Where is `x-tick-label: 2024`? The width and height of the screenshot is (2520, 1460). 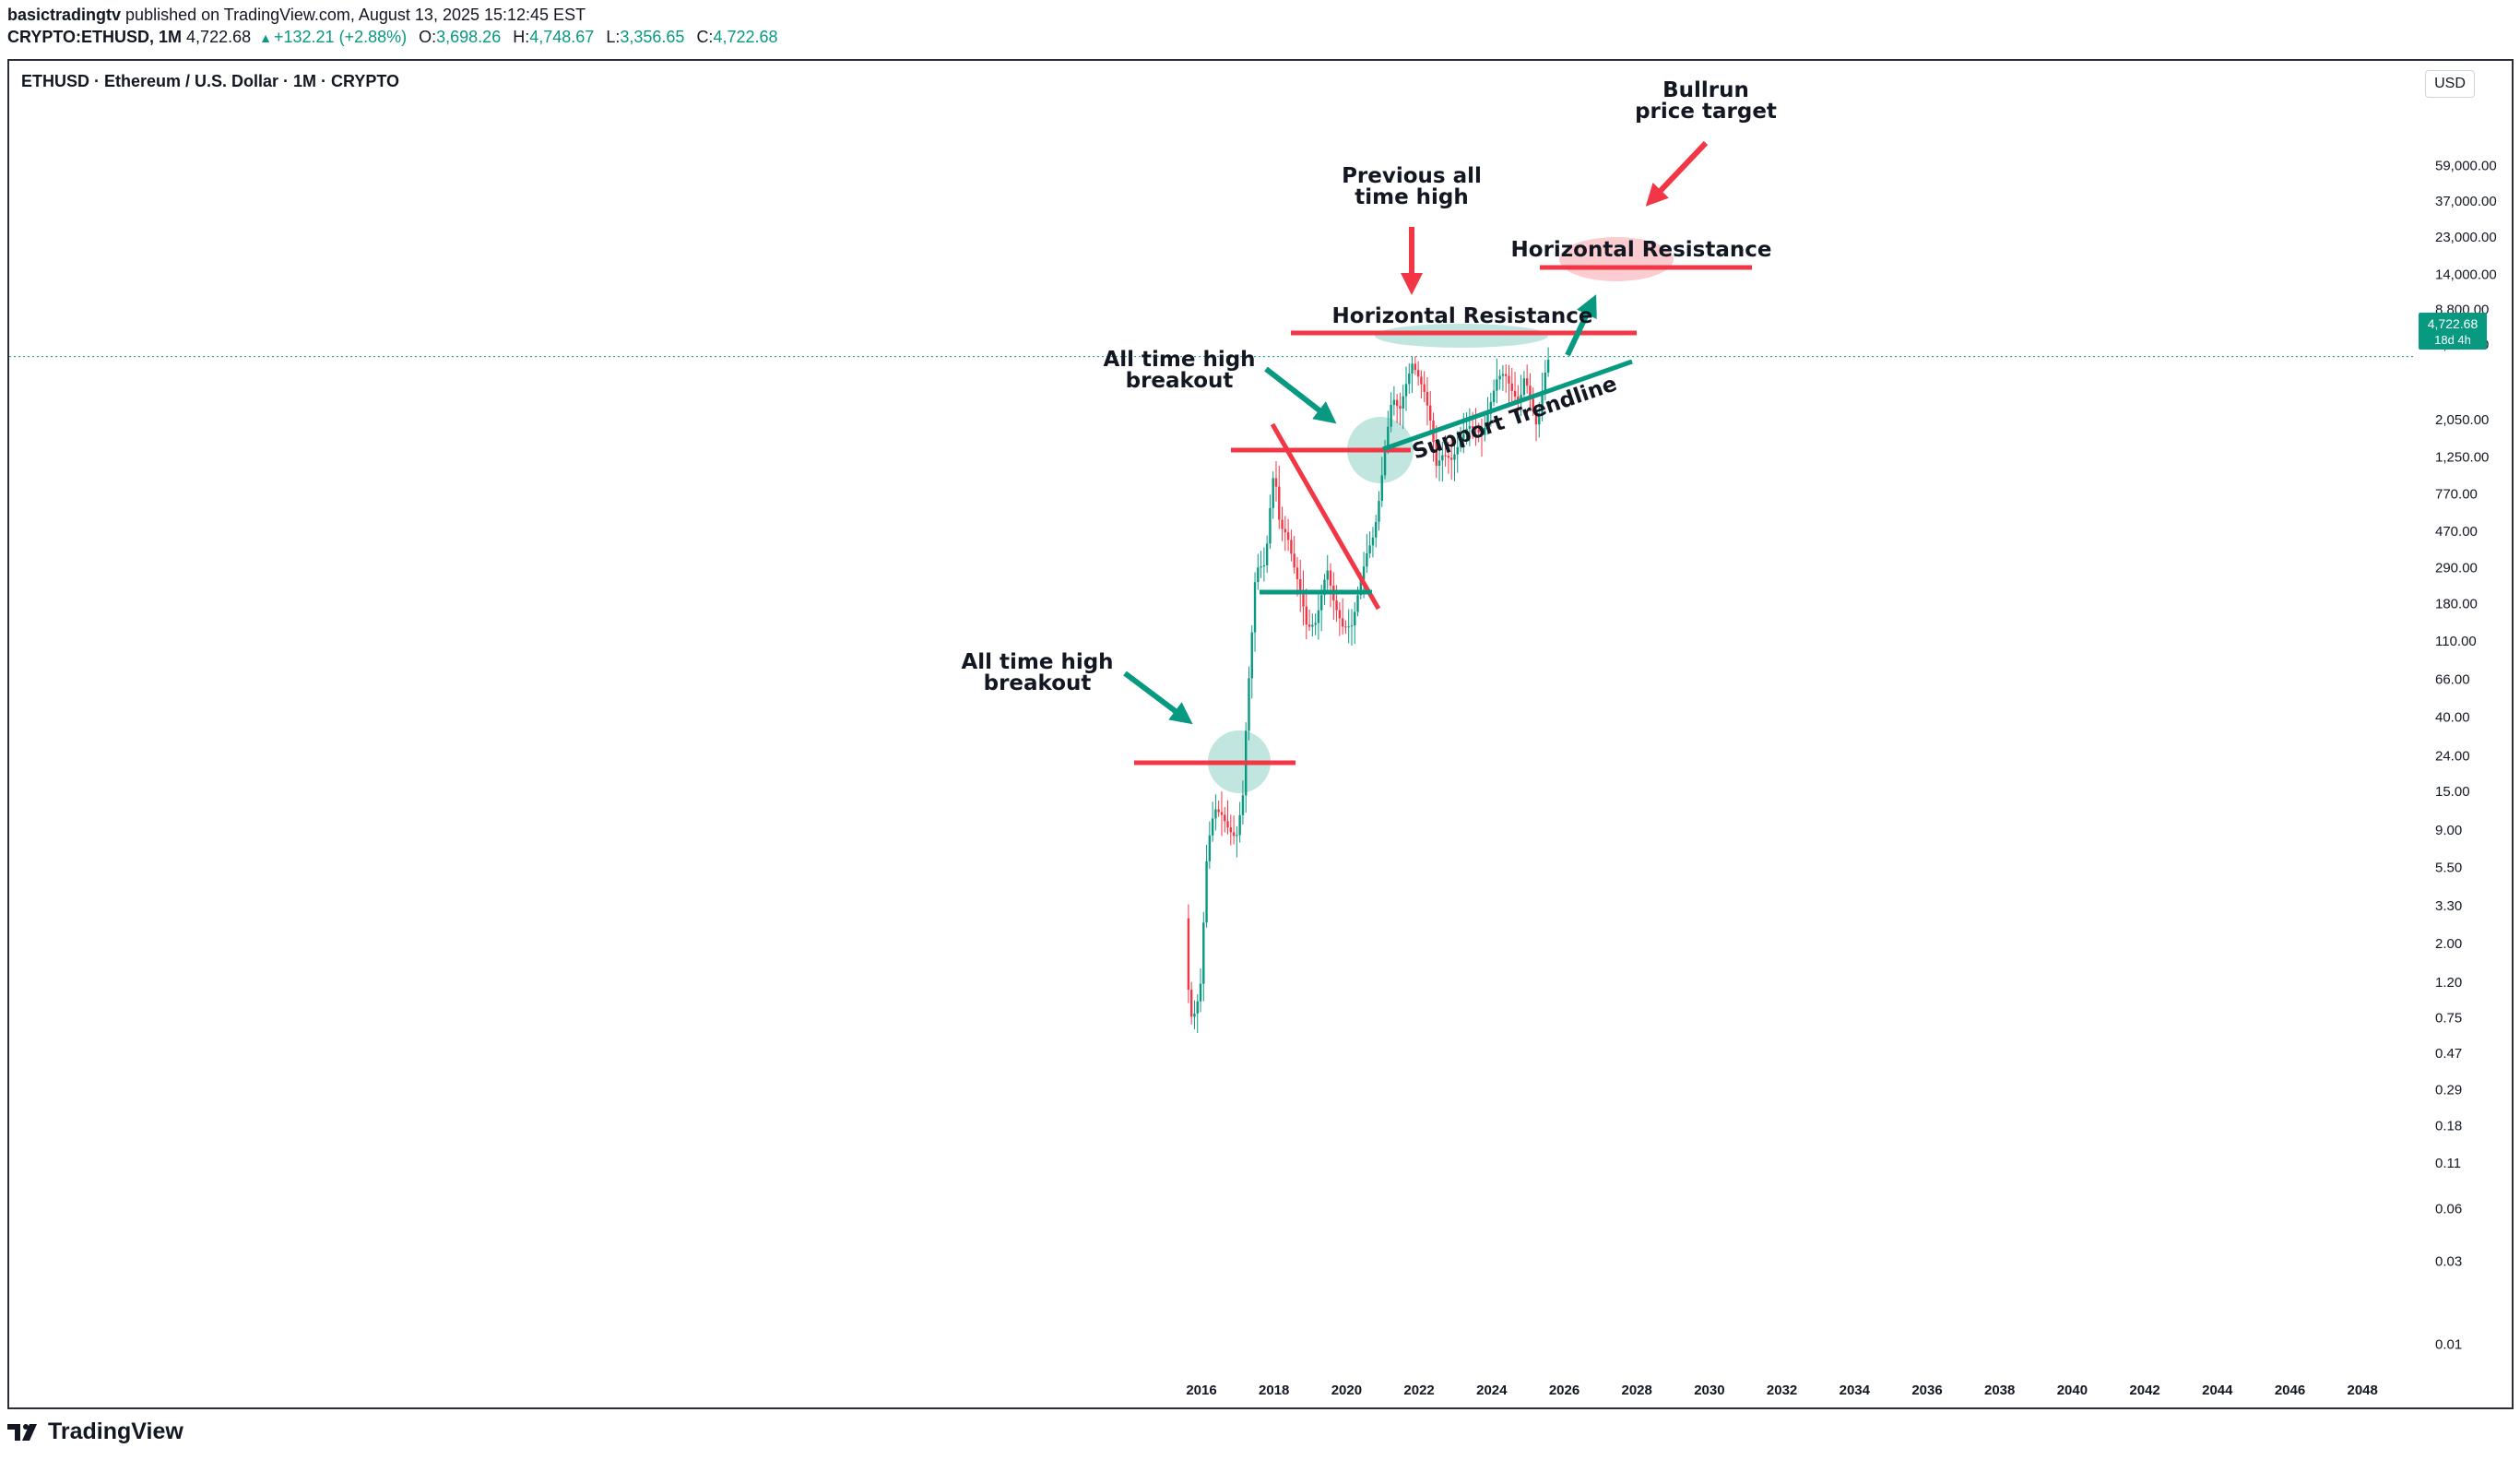 x-tick-label: 2024 is located at coordinates (1492, 1390).